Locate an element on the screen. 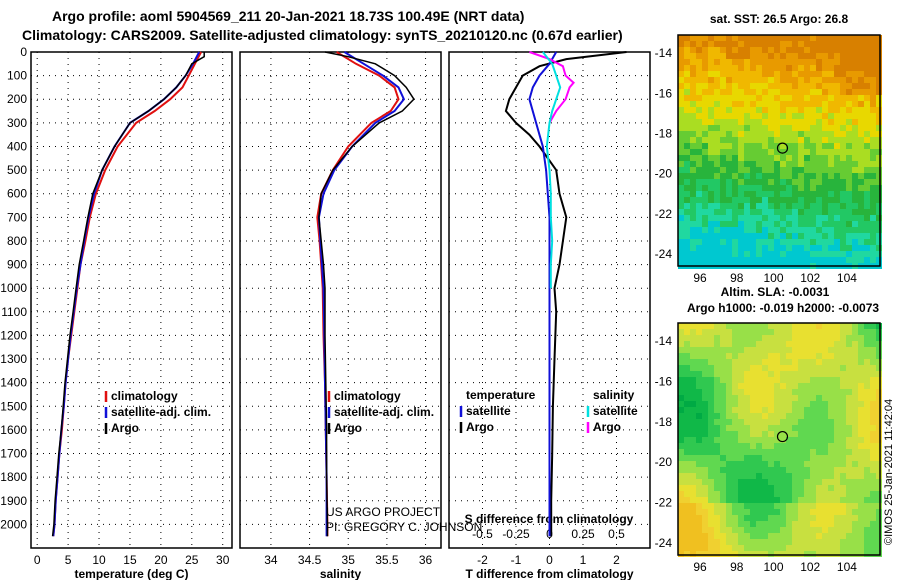 Image resolution: width=900 pixels, height=580 pixels. map-lon-label: 98 is located at coordinates (737, 567).